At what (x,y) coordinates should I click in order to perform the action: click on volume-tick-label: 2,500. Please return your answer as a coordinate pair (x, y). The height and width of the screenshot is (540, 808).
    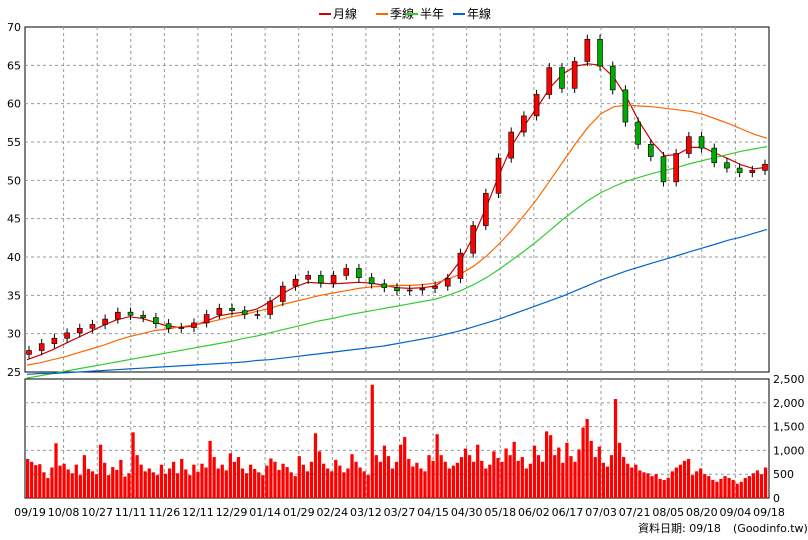
    Looking at the image, I should click on (789, 379).